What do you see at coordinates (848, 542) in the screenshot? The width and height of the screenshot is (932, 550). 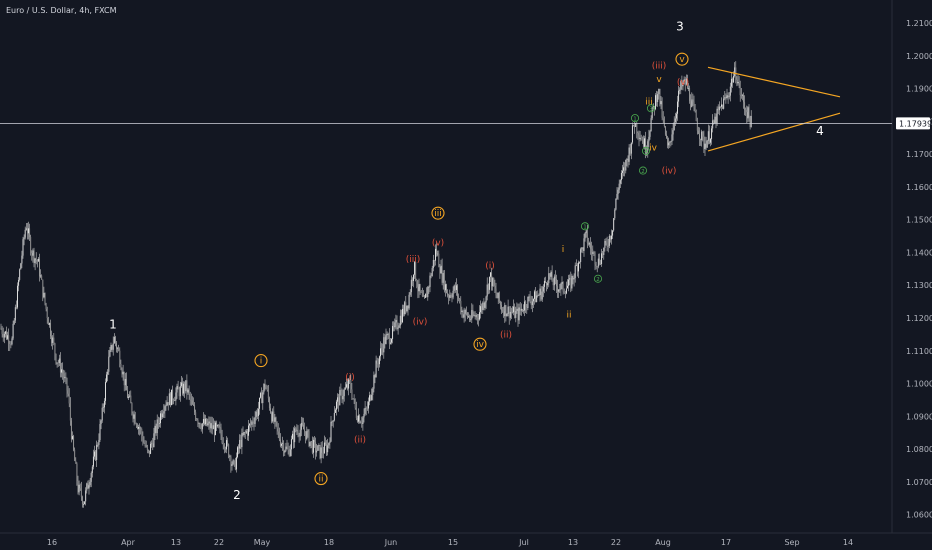 I see `time-tick-label: 14` at bounding box center [848, 542].